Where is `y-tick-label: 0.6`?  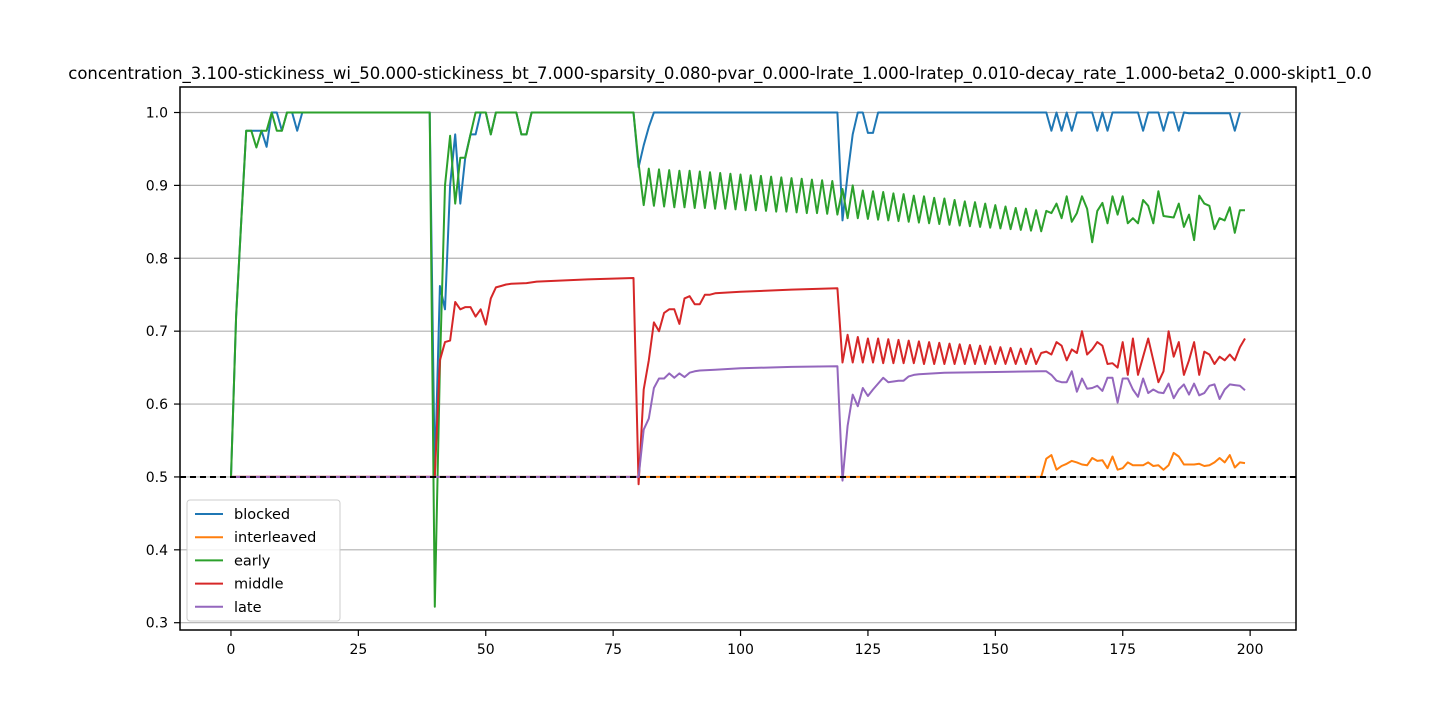
y-tick-label: 0.6 is located at coordinates (157, 405).